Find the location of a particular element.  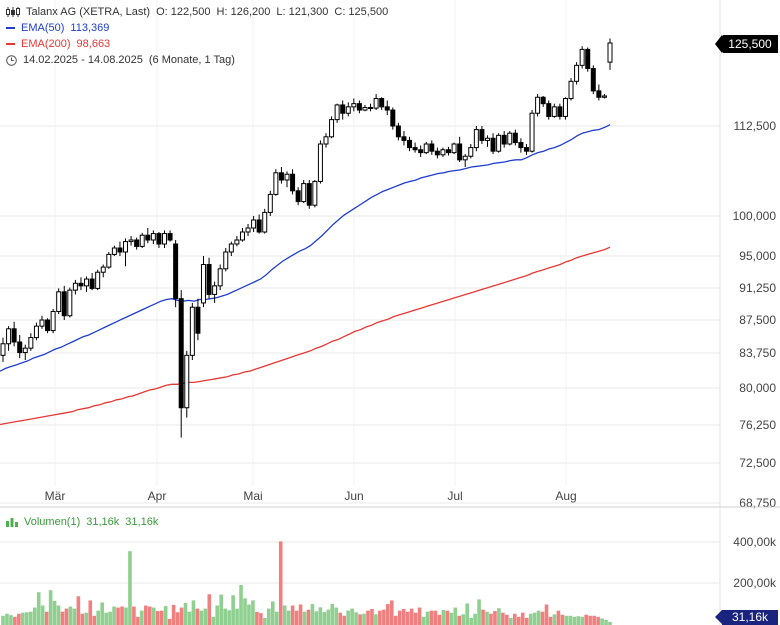

instrument-title: Talanx AG (XETRA, Last) is located at coordinates (88, 12).